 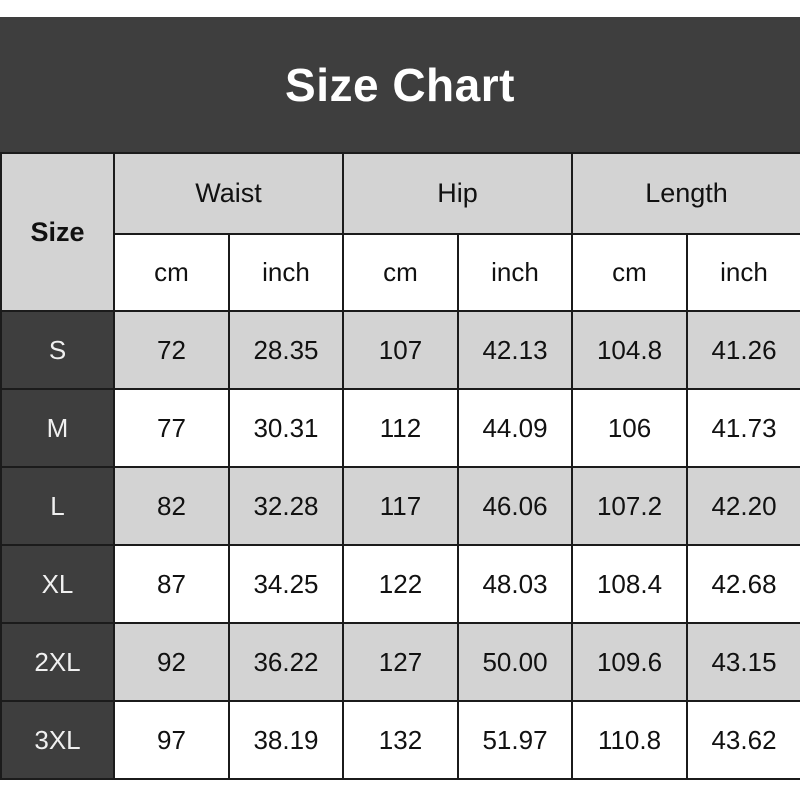 I want to click on column-group-header-length: Length, so click(x=685, y=193).